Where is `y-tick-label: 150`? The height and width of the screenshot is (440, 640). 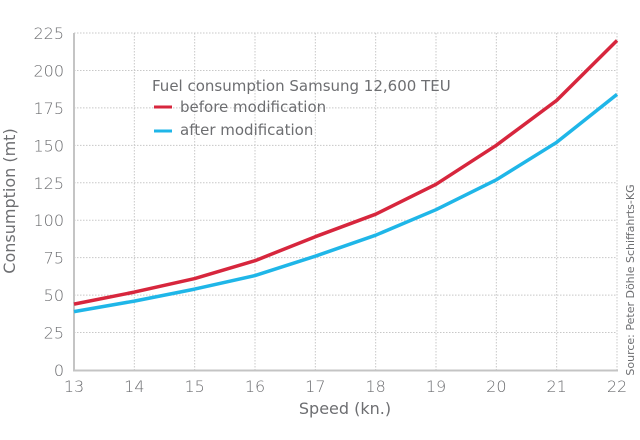
y-tick-label: 150 is located at coordinates (48, 145).